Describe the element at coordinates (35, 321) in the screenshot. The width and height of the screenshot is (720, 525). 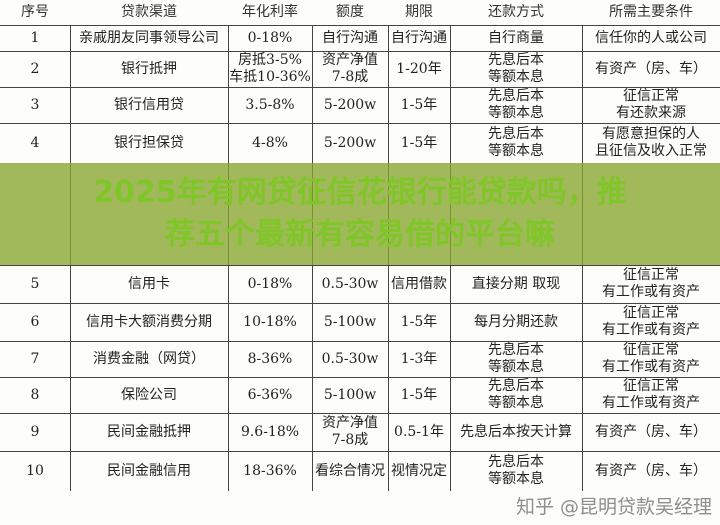
I see `table-cell: 6` at that location.